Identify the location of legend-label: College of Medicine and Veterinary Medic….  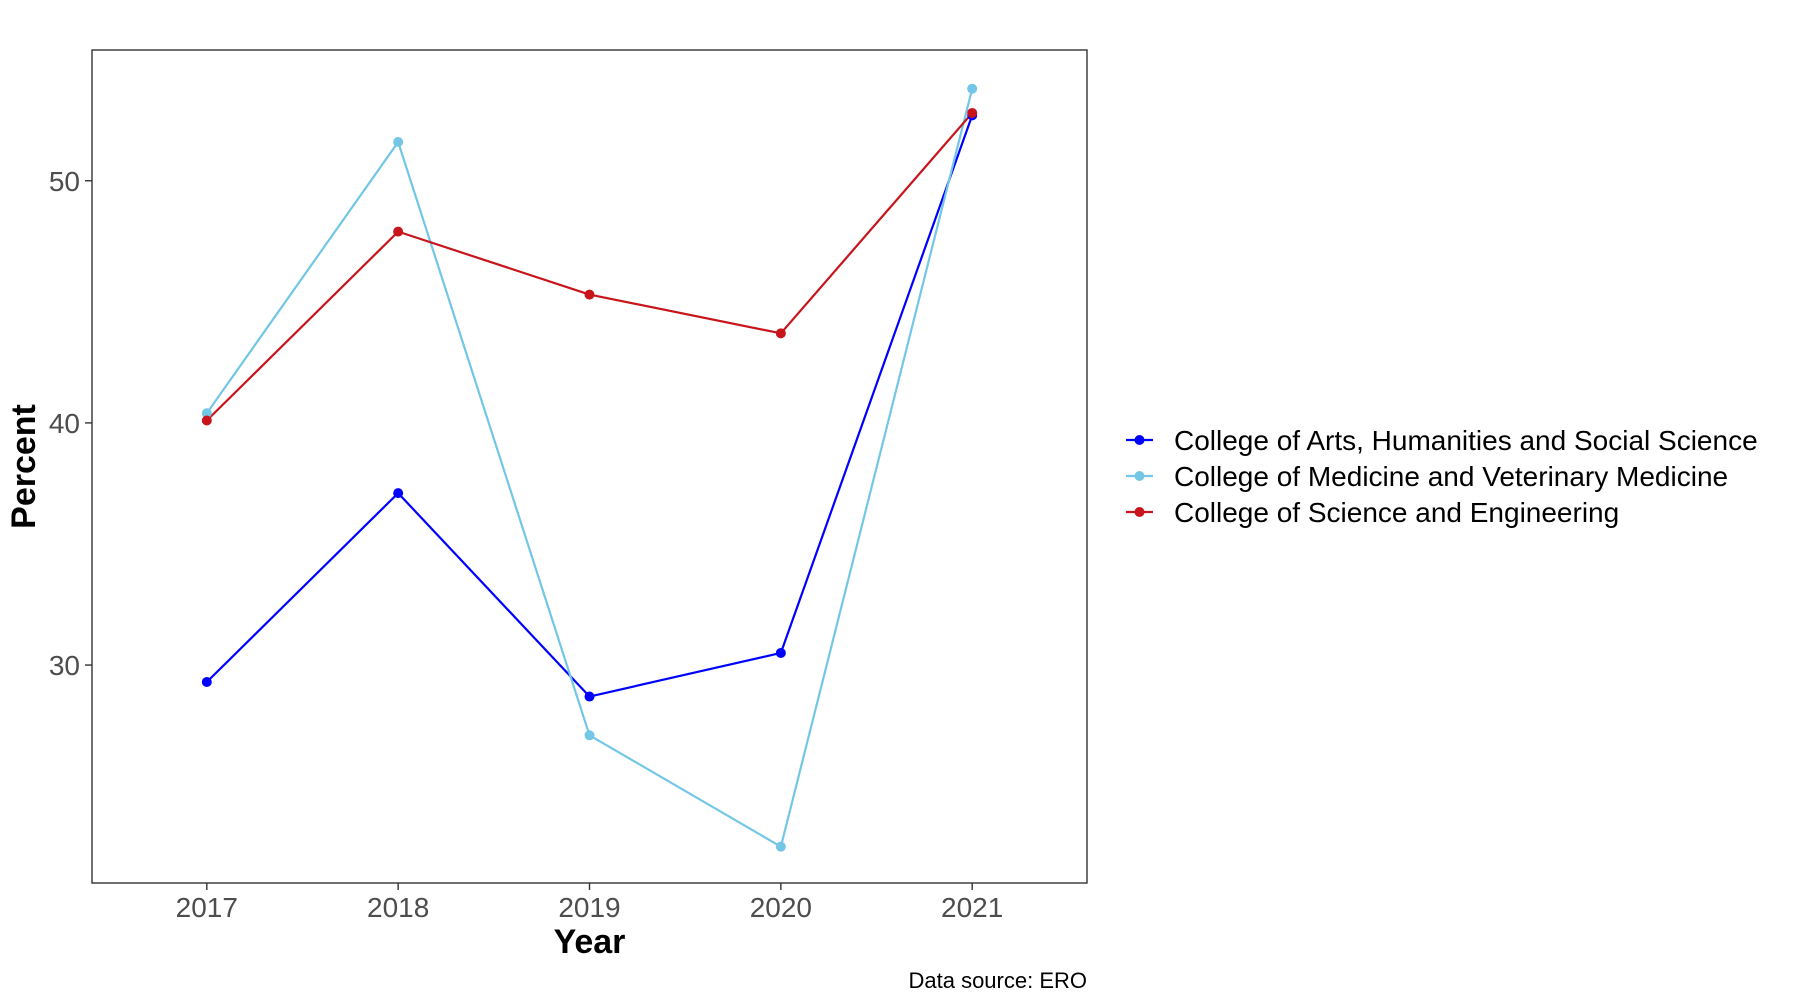
(1451, 476).